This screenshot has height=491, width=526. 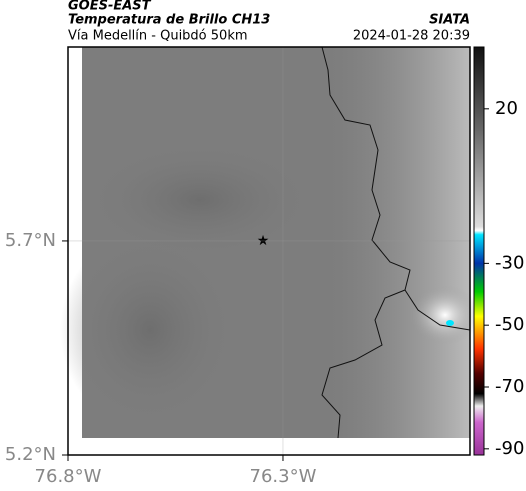 What do you see at coordinates (445, 315) in the screenshot?
I see `cloud-bright` at bounding box center [445, 315].